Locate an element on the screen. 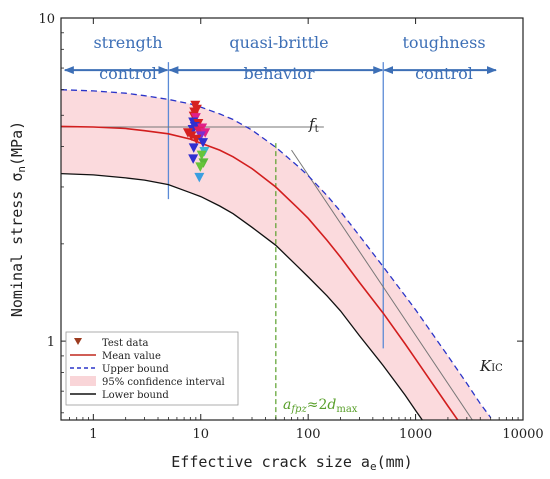  y-axis-title-main: Nominal stress σ is located at coordinates (17, 245).